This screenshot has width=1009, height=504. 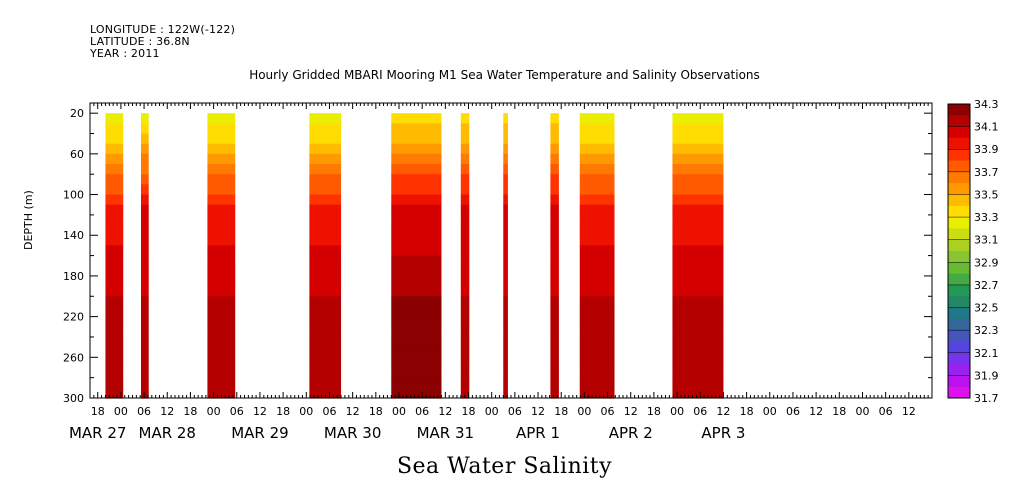 What do you see at coordinates (986, 353) in the screenshot?
I see `colorbar-label: 32.1` at bounding box center [986, 353].